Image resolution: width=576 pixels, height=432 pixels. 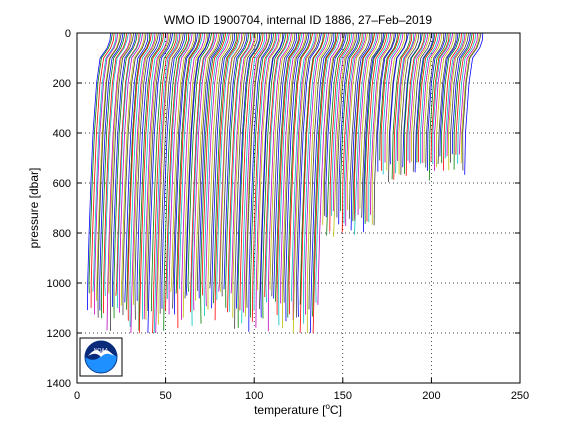 What do you see at coordinates (59, 384) in the screenshot?
I see `y-tick-label: 1400` at bounding box center [59, 384].